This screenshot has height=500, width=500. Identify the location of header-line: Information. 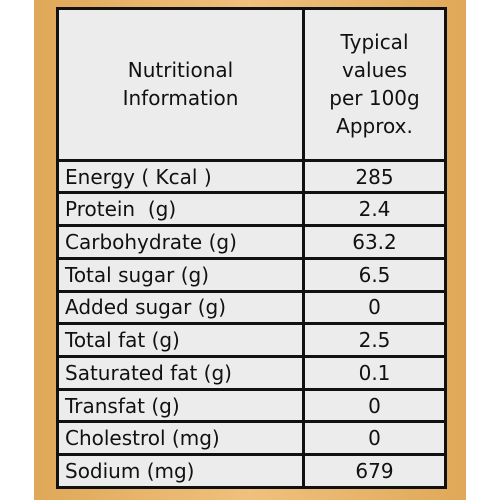
(180, 98).